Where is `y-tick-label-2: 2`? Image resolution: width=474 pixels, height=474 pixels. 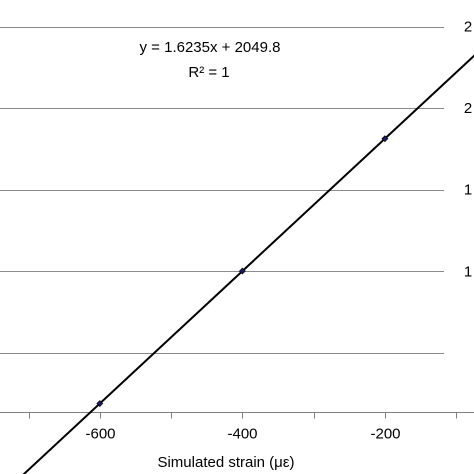 y-tick-label-2: 2 is located at coordinates (468, 108).